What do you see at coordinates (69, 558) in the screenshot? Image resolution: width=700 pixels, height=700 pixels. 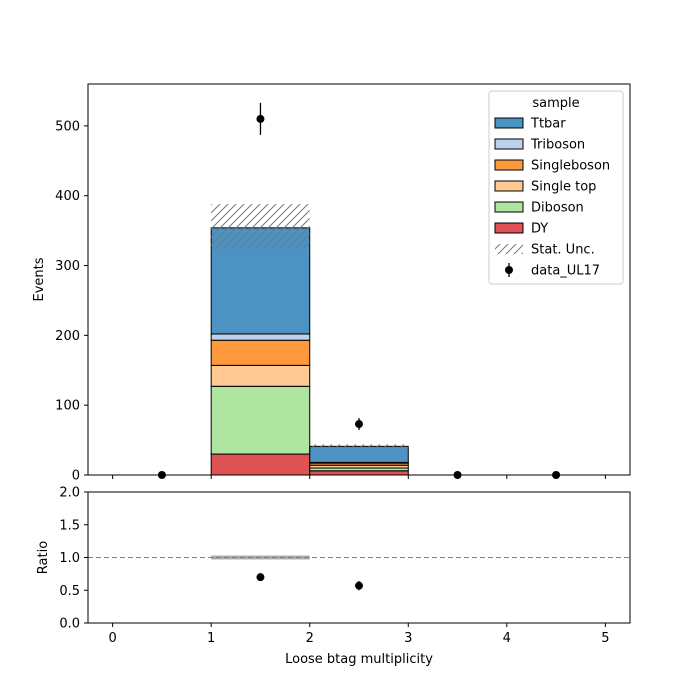 I see `ratio-y-tick-label-1.0: 1.0` at bounding box center [69, 558].